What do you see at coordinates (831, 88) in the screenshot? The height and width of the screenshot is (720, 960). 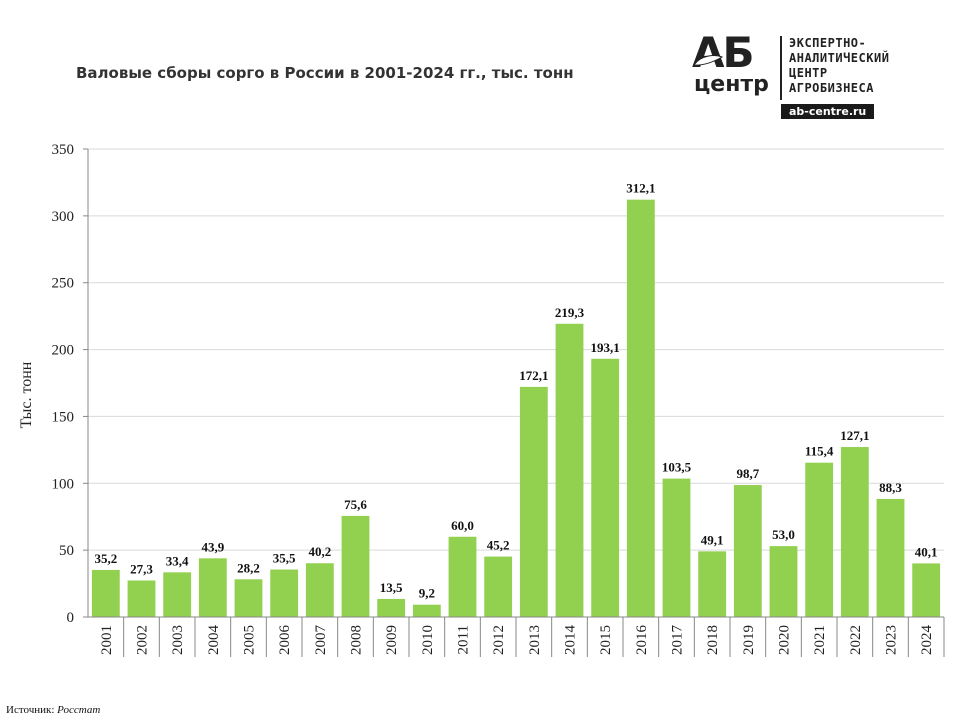 I see `logo-line: АГРОБИЗНЕСА` at bounding box center [831, 88].